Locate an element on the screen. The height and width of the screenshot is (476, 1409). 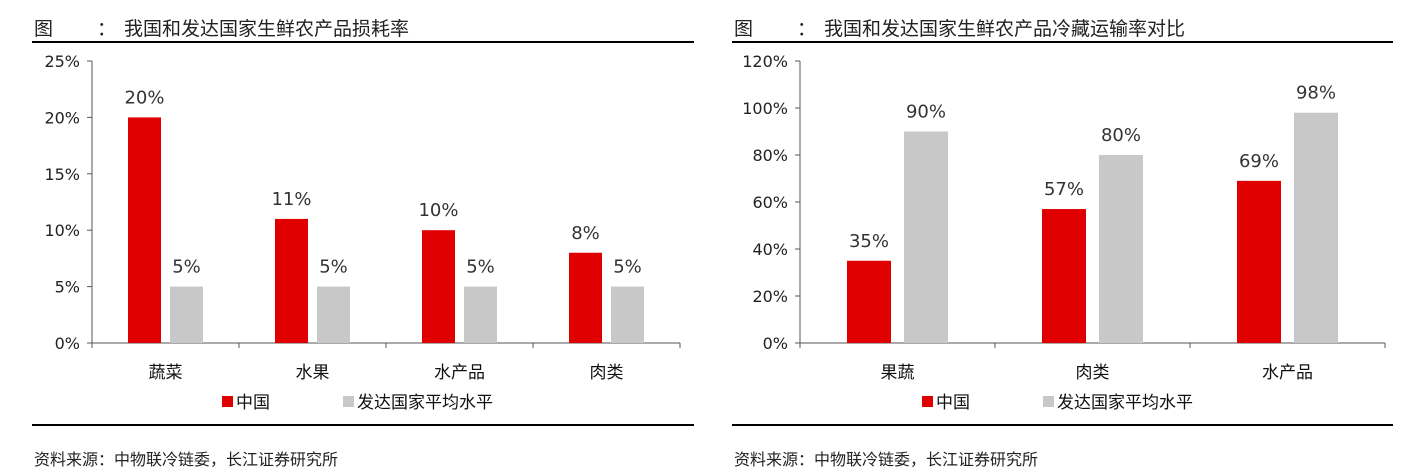
y-tick-label: 5% is located at coordinates (67, 287).